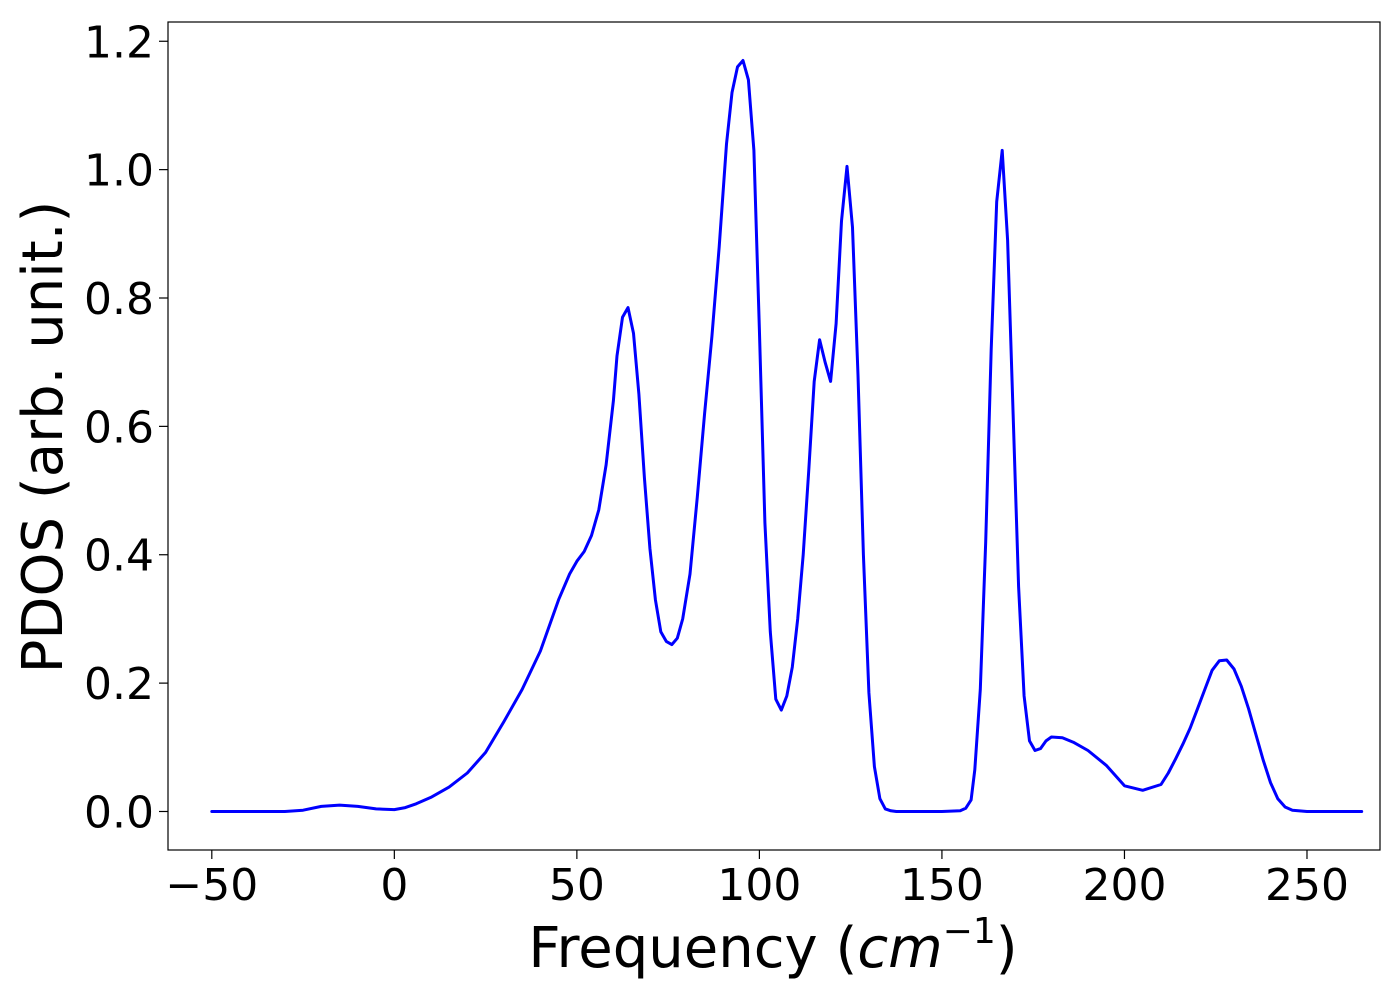 The image size is (1400, 1000). I want to click on x-tick-label: 150, so click(942, 885).